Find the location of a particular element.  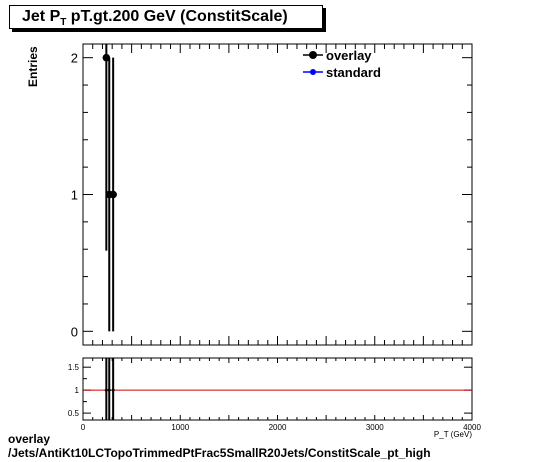

ratio-y-tick-label: 1.5 is located at coordinates (74, 367).